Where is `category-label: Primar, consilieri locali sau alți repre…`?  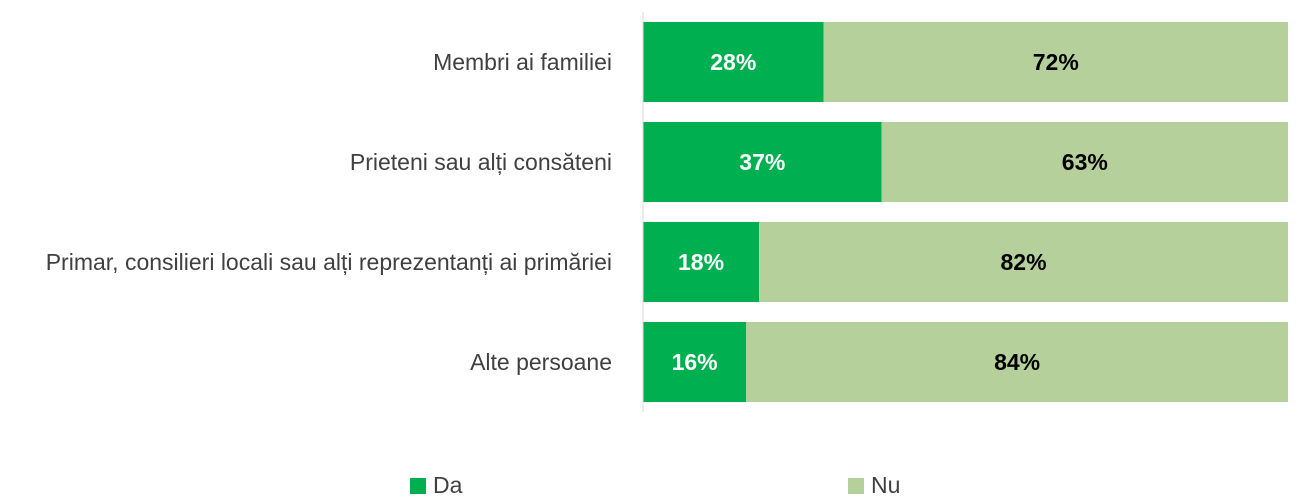
category-label: Primar, consilieri locali sau alți repre… is located at coordinates (328, 262).